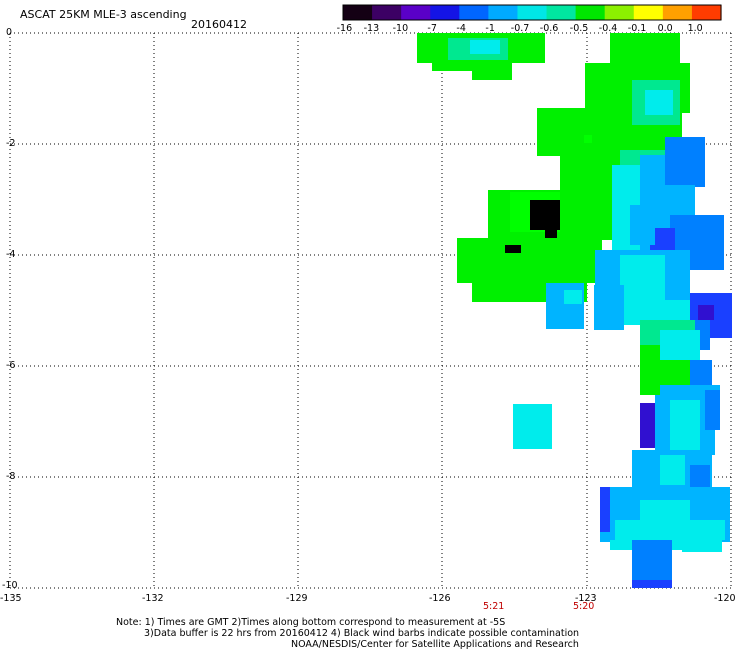 The height and width of the screenshot is (650, 740). What do you see at coordinates (549, 28) in the screenshot?
I see `colorbar-label: -0.6` at bounding box center [549, 28].